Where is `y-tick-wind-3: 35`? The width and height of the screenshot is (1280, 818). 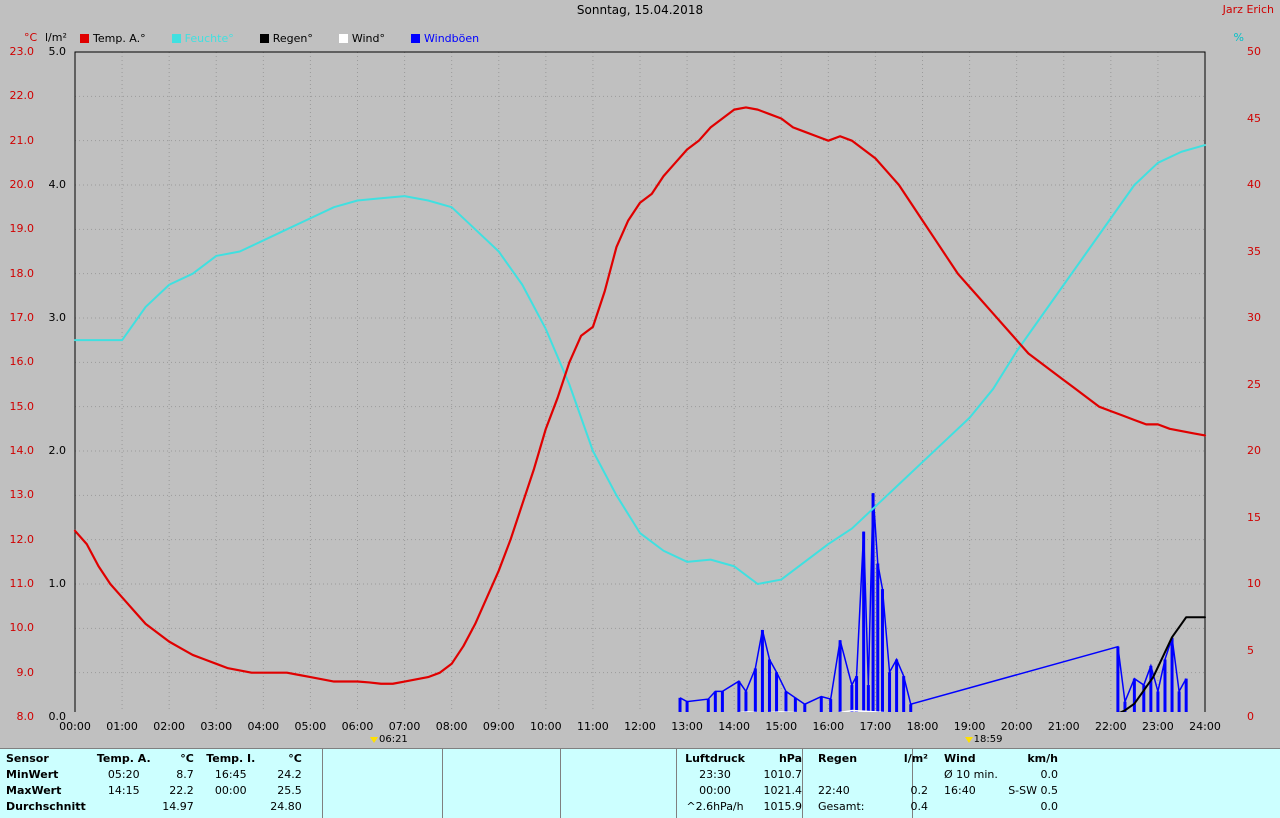 y-tick-wind-3: 35 is located at coordinates (1254, 251).